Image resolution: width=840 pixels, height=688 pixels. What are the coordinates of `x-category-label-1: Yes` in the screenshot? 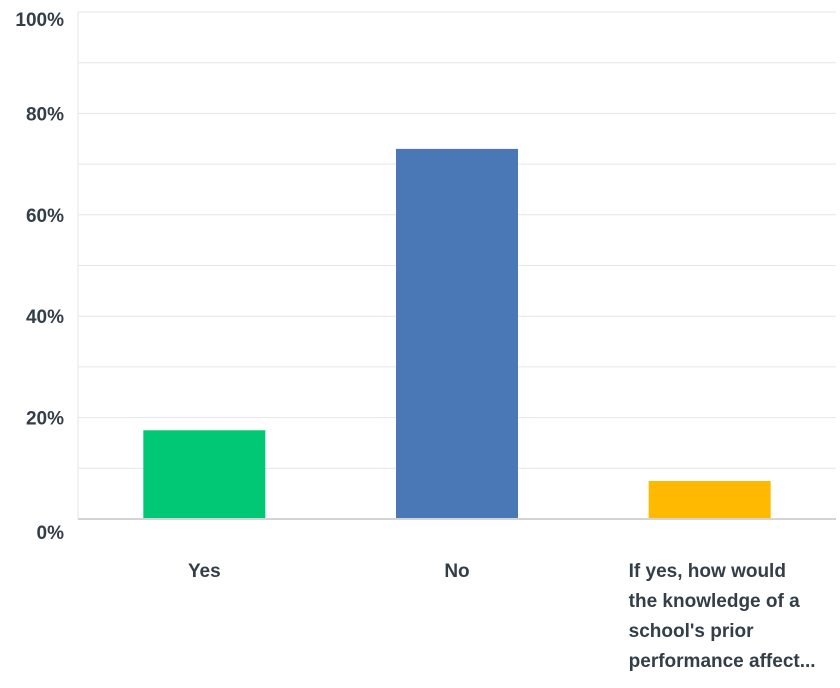 It's located at (204, 571).